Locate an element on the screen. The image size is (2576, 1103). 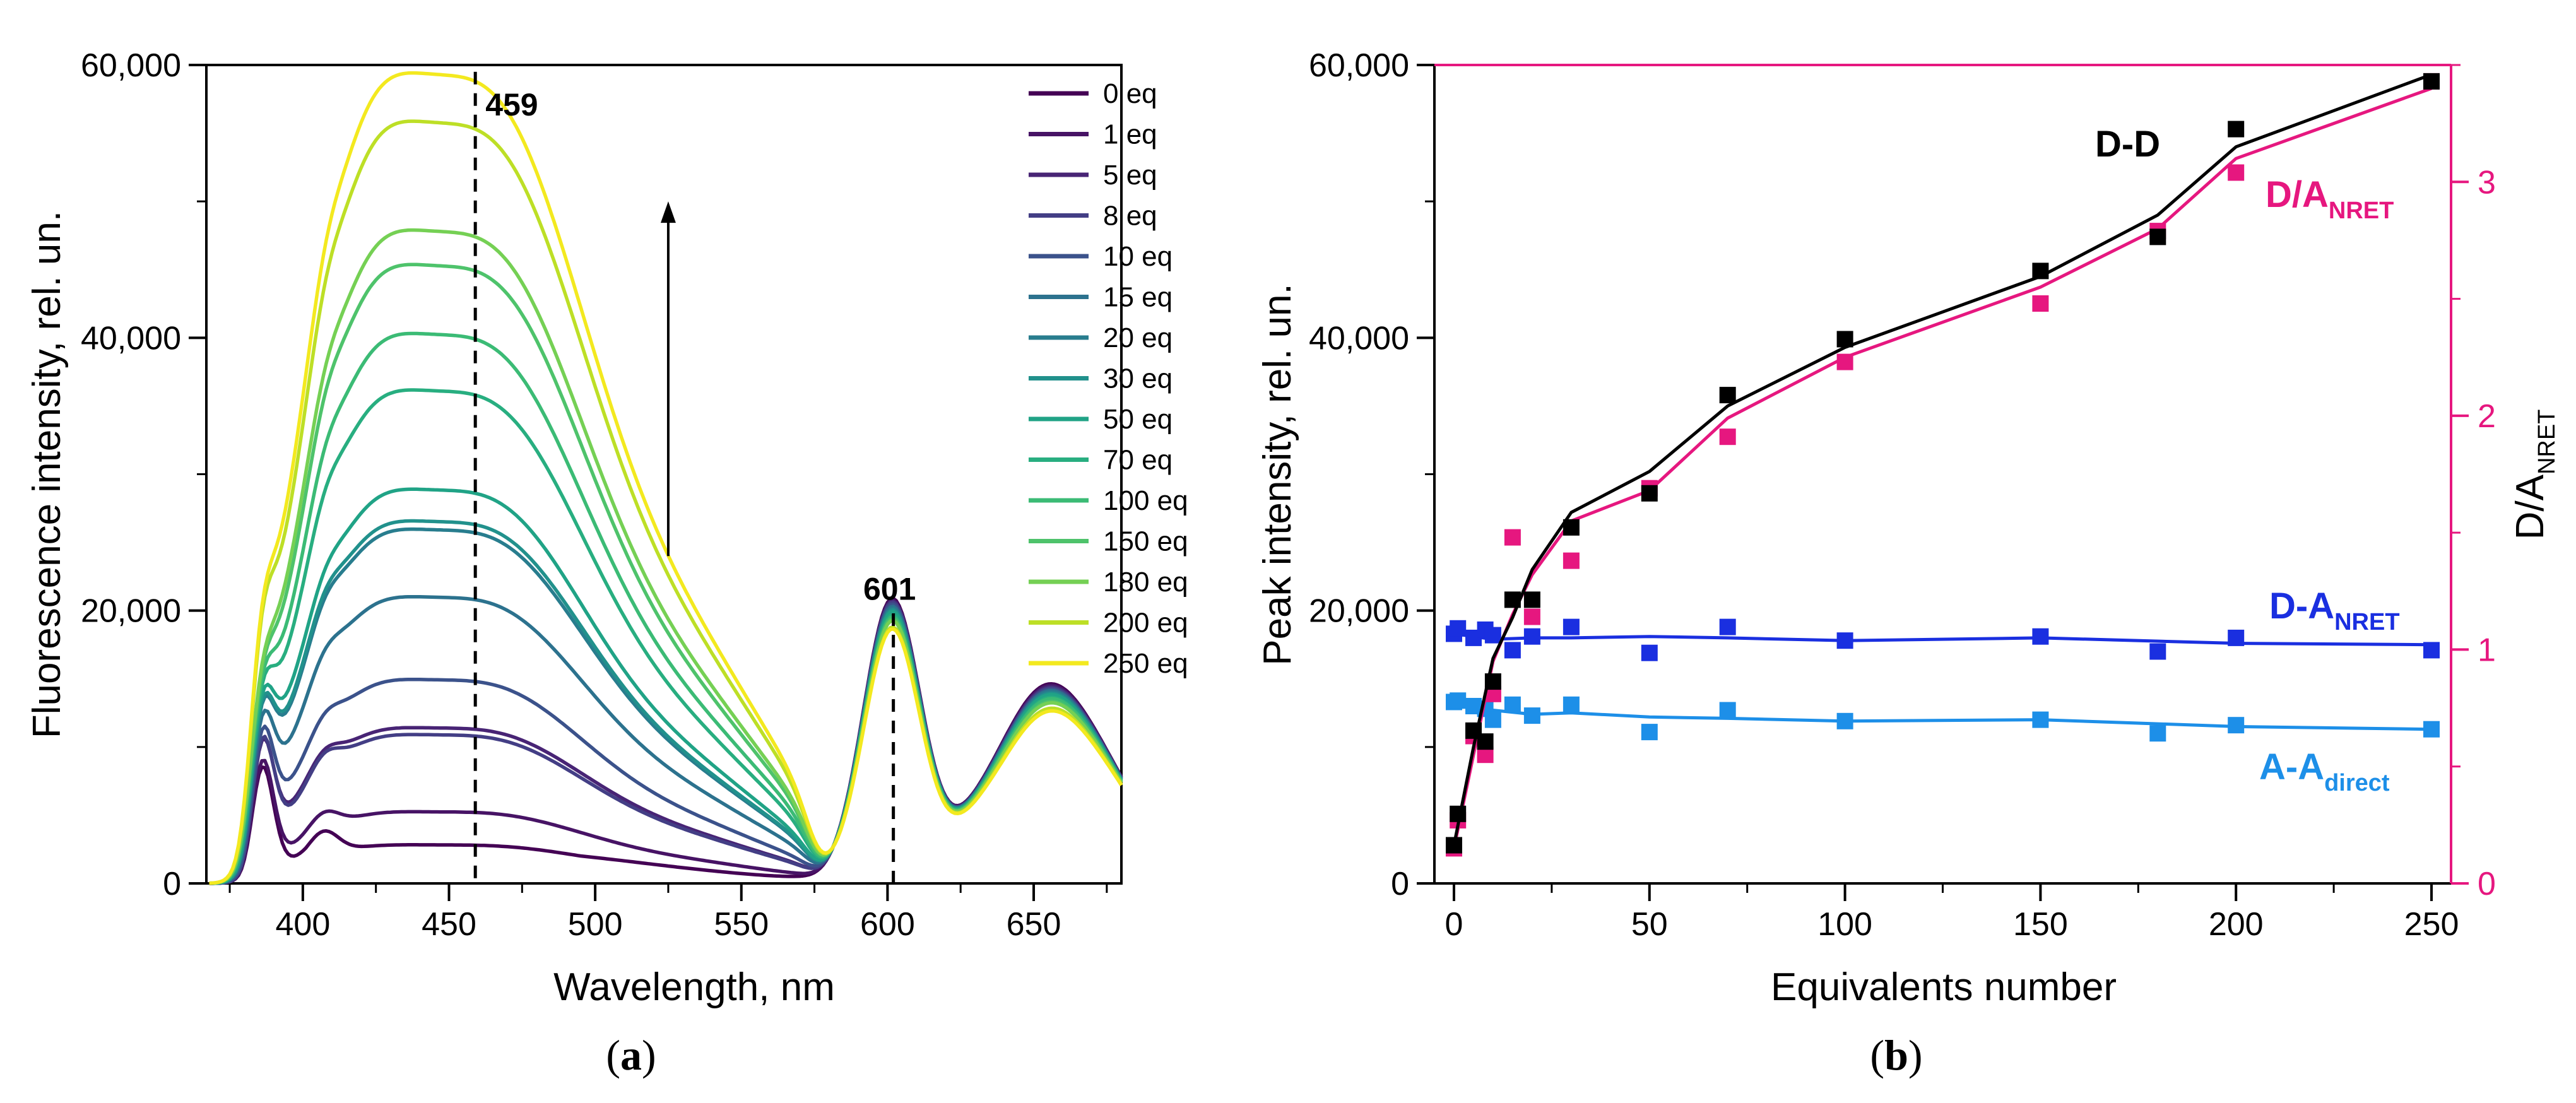
legend-label: 180 eq is located at coordinates (1145, 582).